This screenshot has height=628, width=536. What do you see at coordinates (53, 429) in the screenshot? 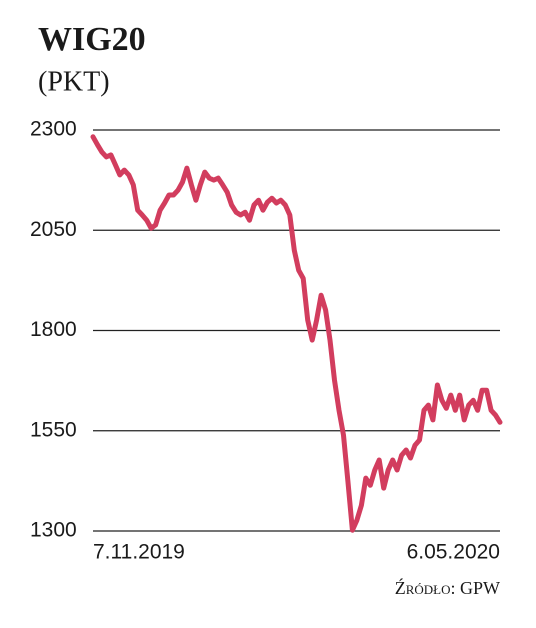
I see `y-tick-label: 1550` at bounding box center [53, 429].